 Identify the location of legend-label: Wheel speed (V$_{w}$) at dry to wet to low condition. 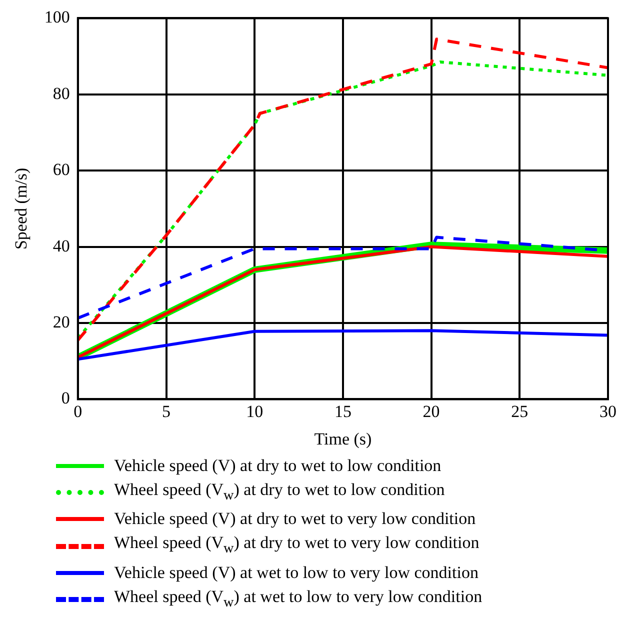
(279, 492).